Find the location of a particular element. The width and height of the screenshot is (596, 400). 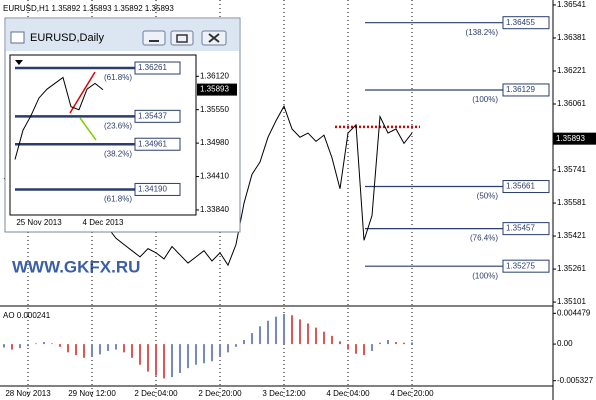

fibo-price: 1.34190 is located at coordinates (152, 189).